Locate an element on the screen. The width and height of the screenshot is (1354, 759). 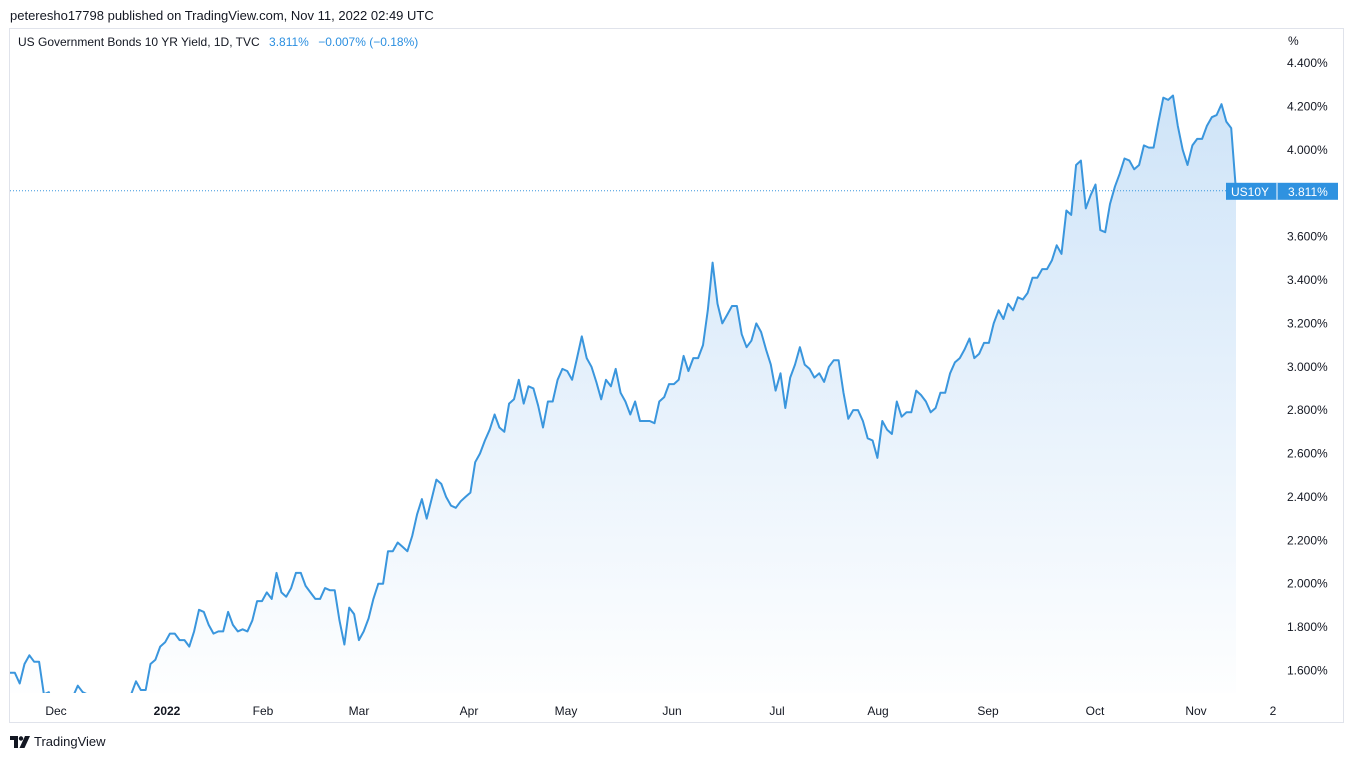
y-tick-label: 2.800% is located at coordinates (1307, 410).